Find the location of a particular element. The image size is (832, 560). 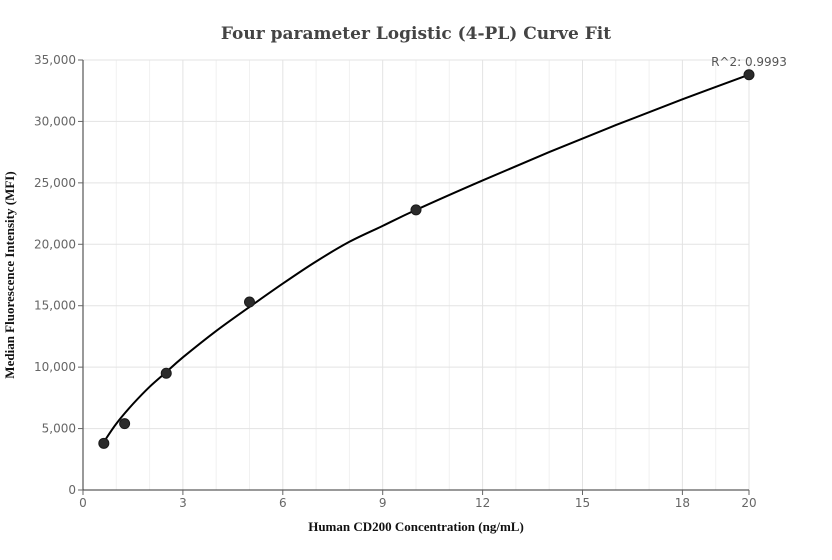

x-tick-label: 0 is located at coordinates (83, 503).